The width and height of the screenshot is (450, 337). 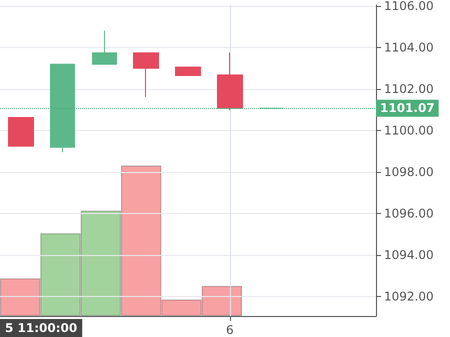 What do you see at coordinates (407, 108) in the screenshot?
I see `ref-line-label: 1101.07` at bounding box center [407, 108].